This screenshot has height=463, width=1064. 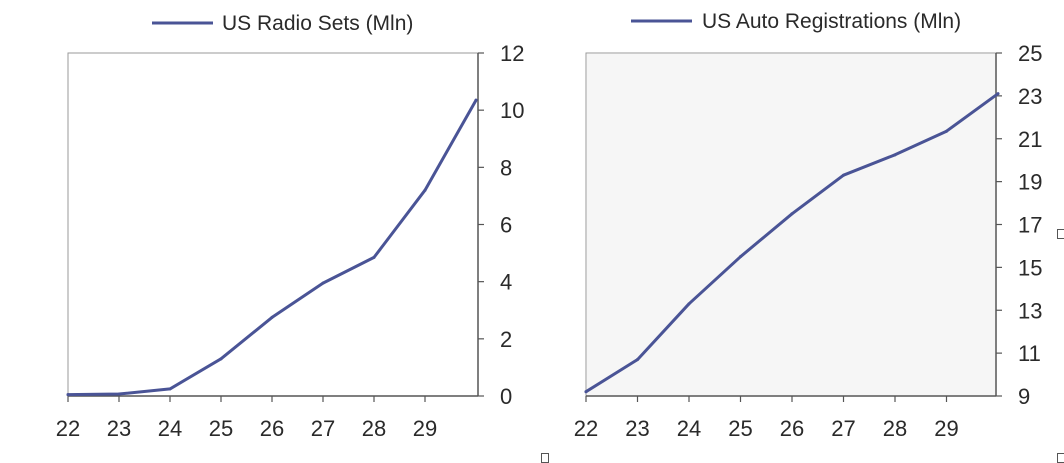 What do you see at coordinates (1030, 267) in the screenshot?
I see `y-tick-label: 15` at bounding box center [1030, 267].